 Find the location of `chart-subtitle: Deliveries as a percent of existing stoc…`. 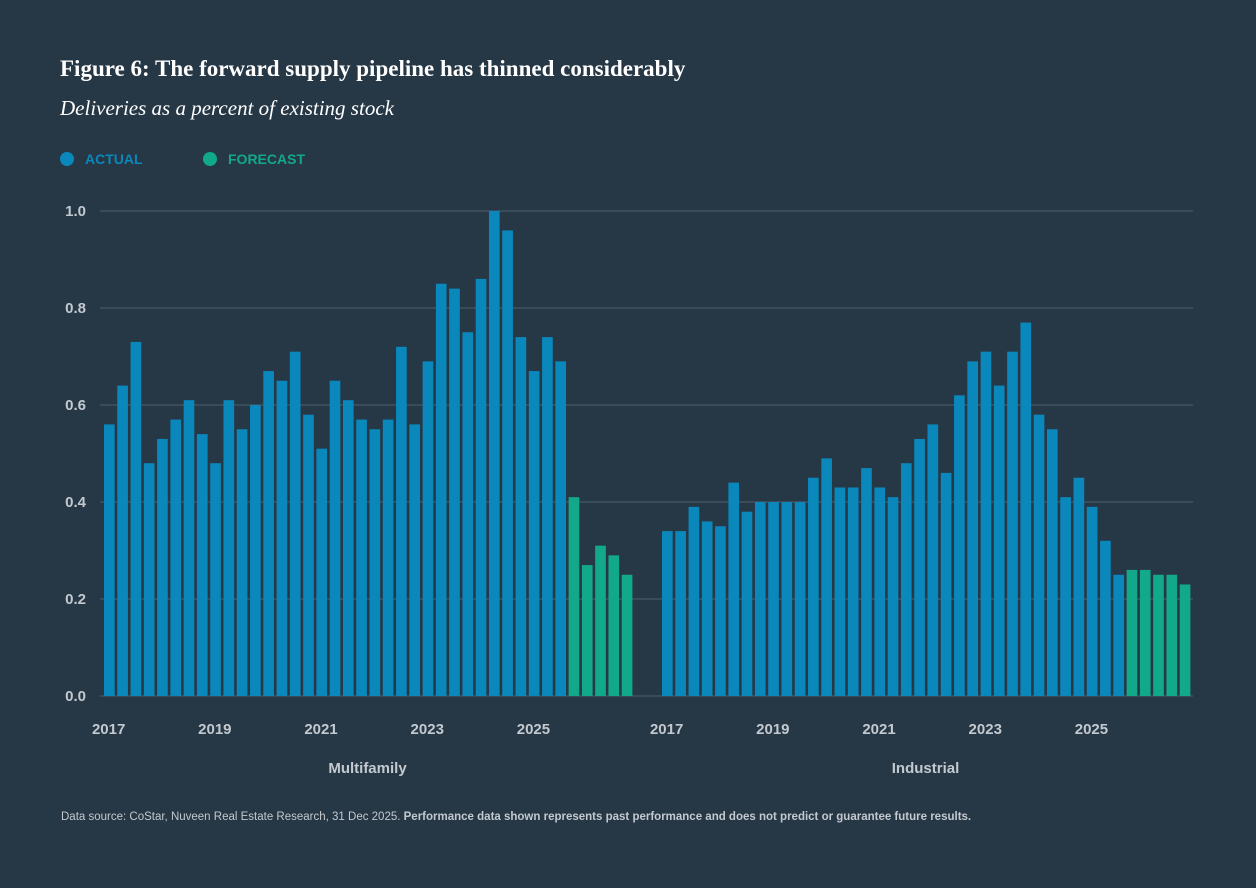

chart-subtitle: Deliveries as a percent of existing stoc… is located at coordinates (227, 108).